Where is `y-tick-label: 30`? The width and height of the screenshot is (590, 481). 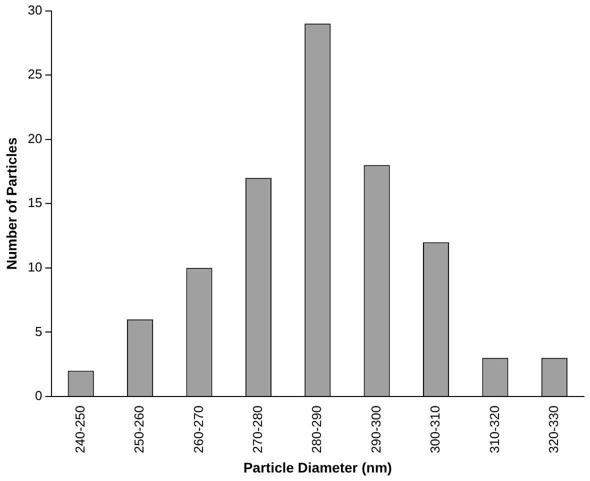
y-tick-label: 30 is located at coordinates (35, 10).